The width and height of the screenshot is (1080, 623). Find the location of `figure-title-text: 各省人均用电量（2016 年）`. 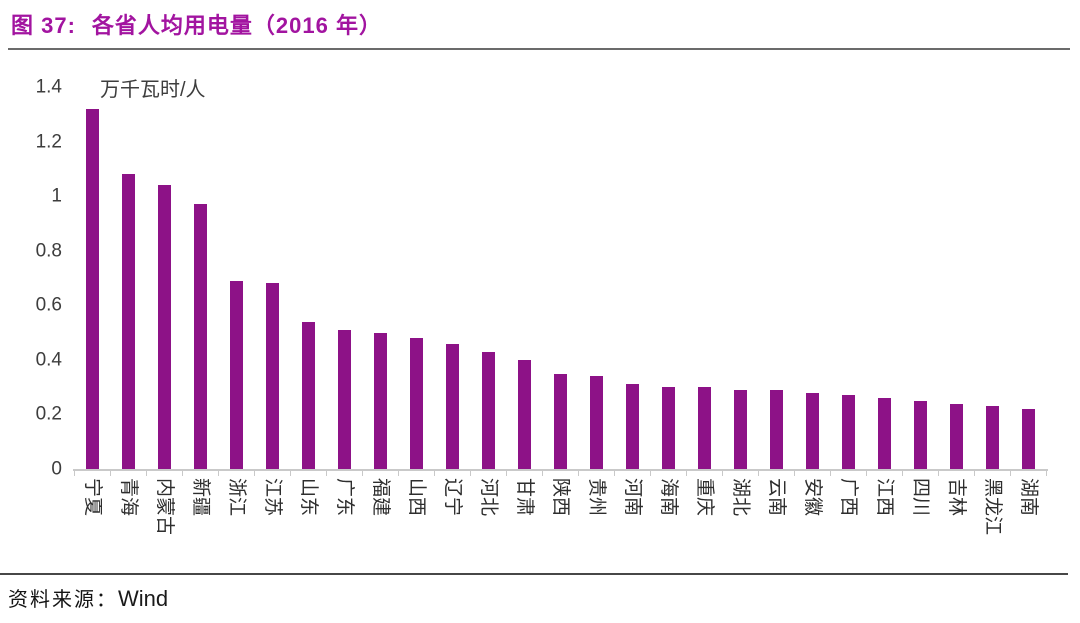

figure-title-text: 各省人均用电量（2016 年） is located at coordinates (236, 25).